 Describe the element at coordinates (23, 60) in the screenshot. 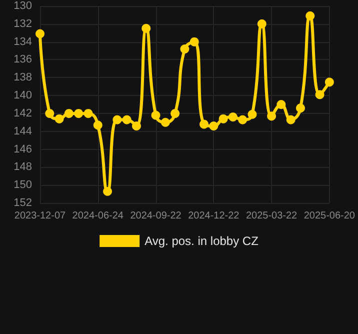

I see `y-tick-label: 136` at that location.